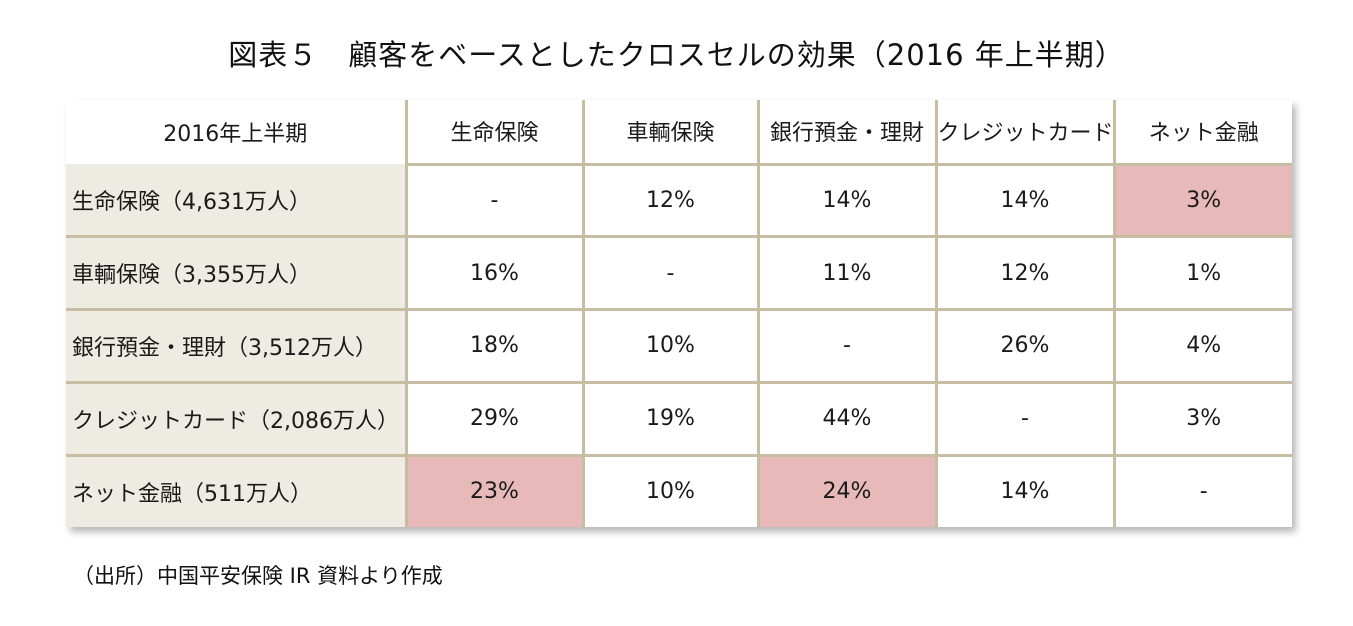  I want to click on row-header: クレジットカード（2,086万人）, so click(237, 418).